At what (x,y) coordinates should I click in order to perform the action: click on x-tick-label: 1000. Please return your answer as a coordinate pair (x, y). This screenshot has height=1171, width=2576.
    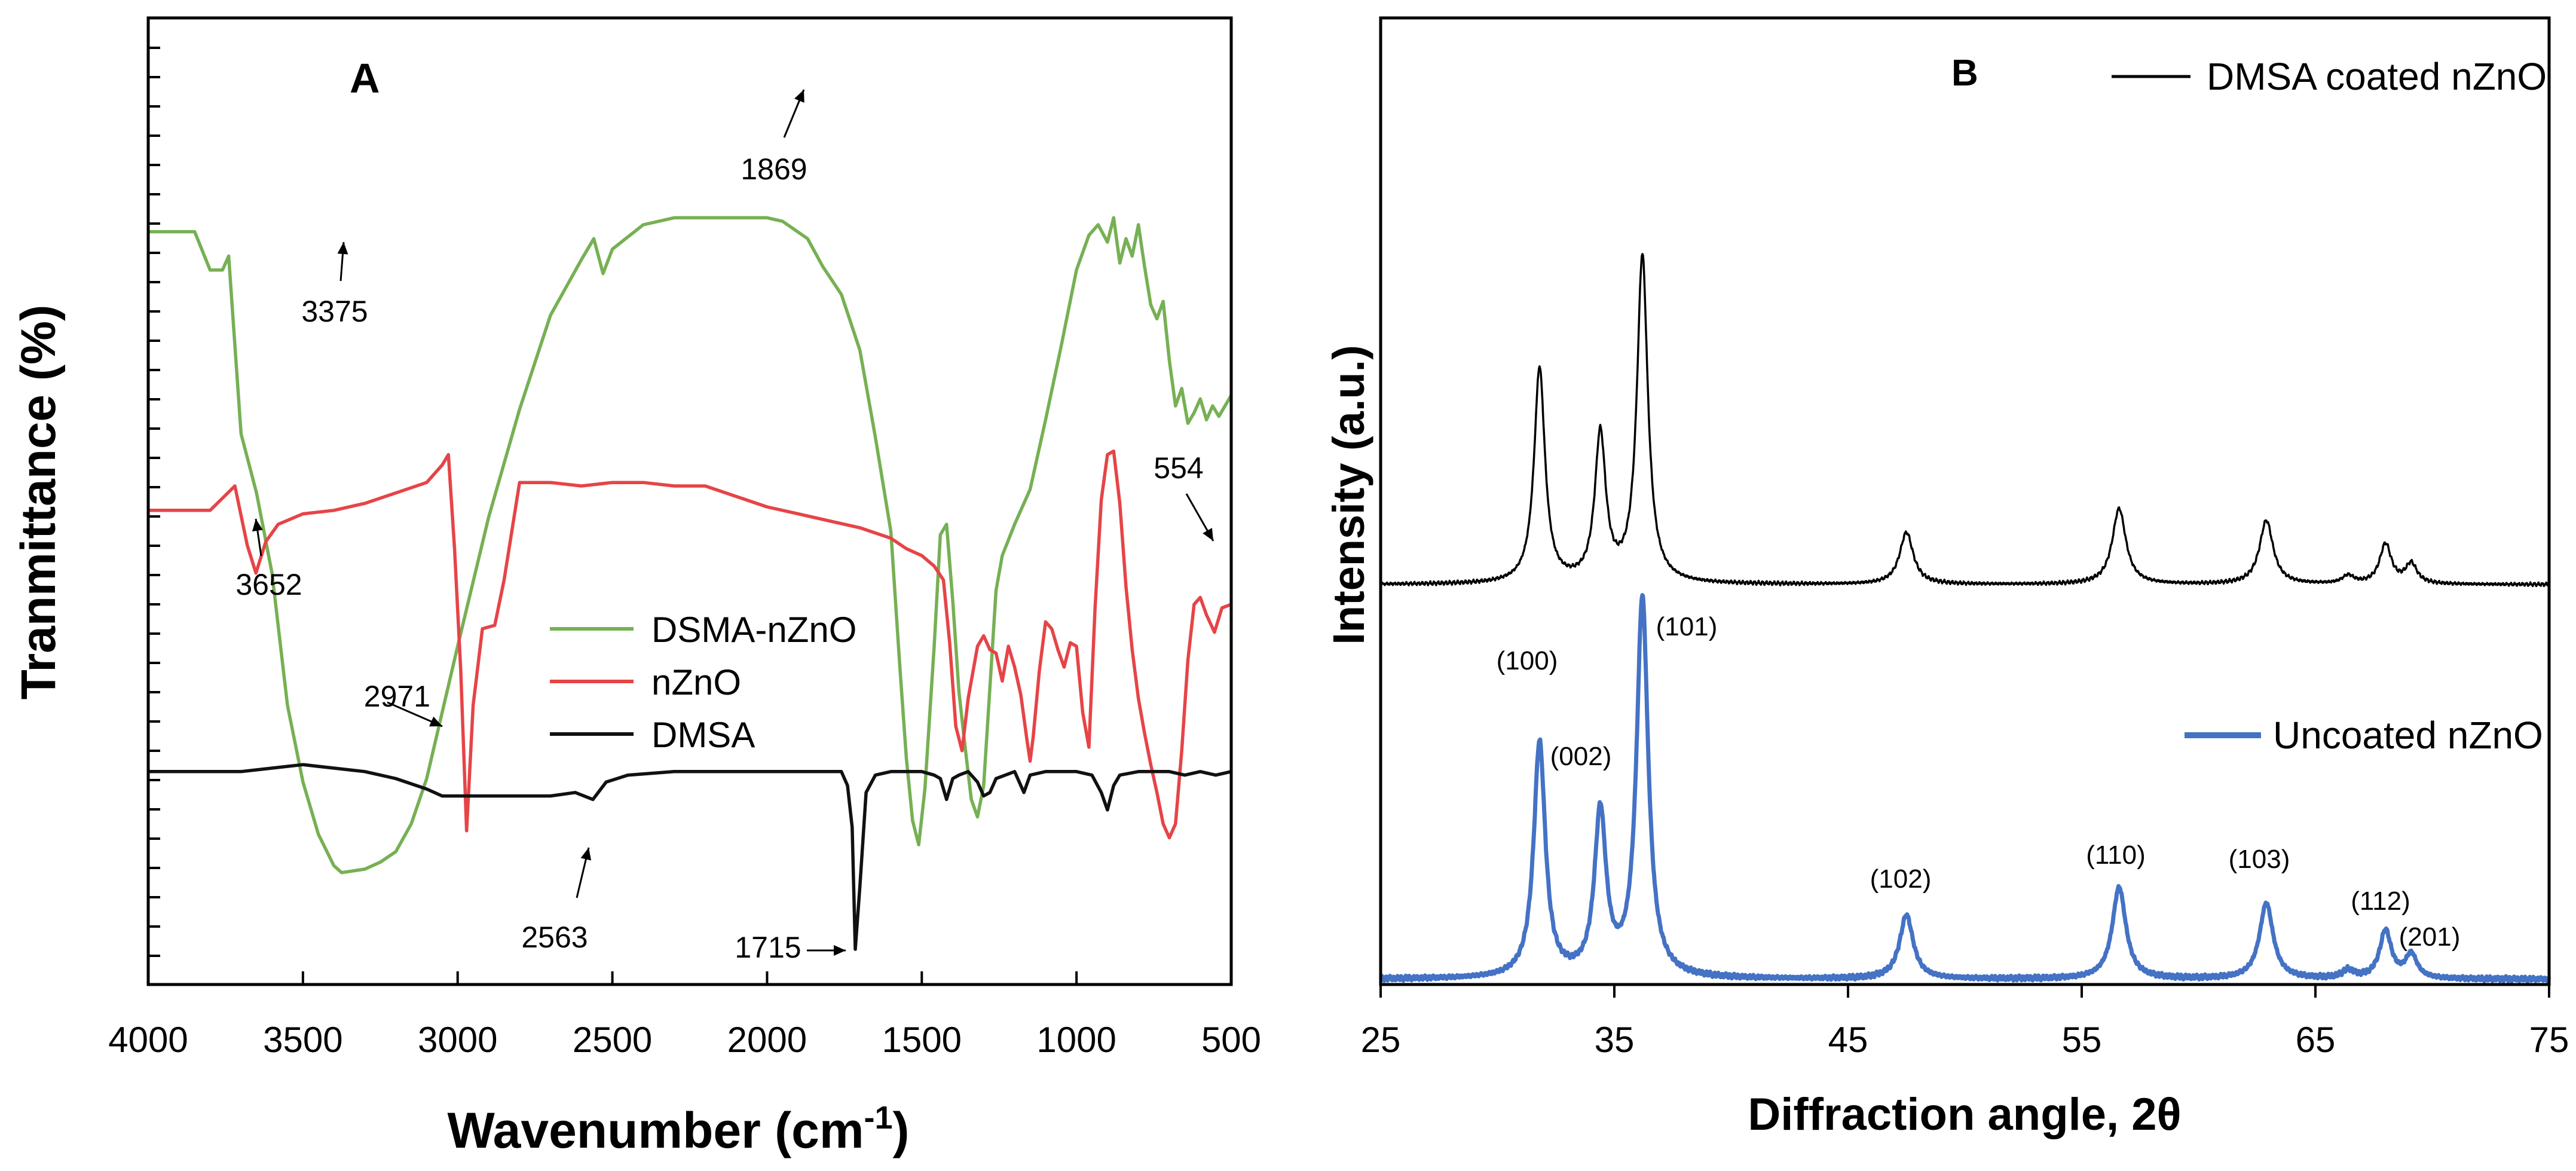
    Looking at the image, I should click on (1076, 1040).